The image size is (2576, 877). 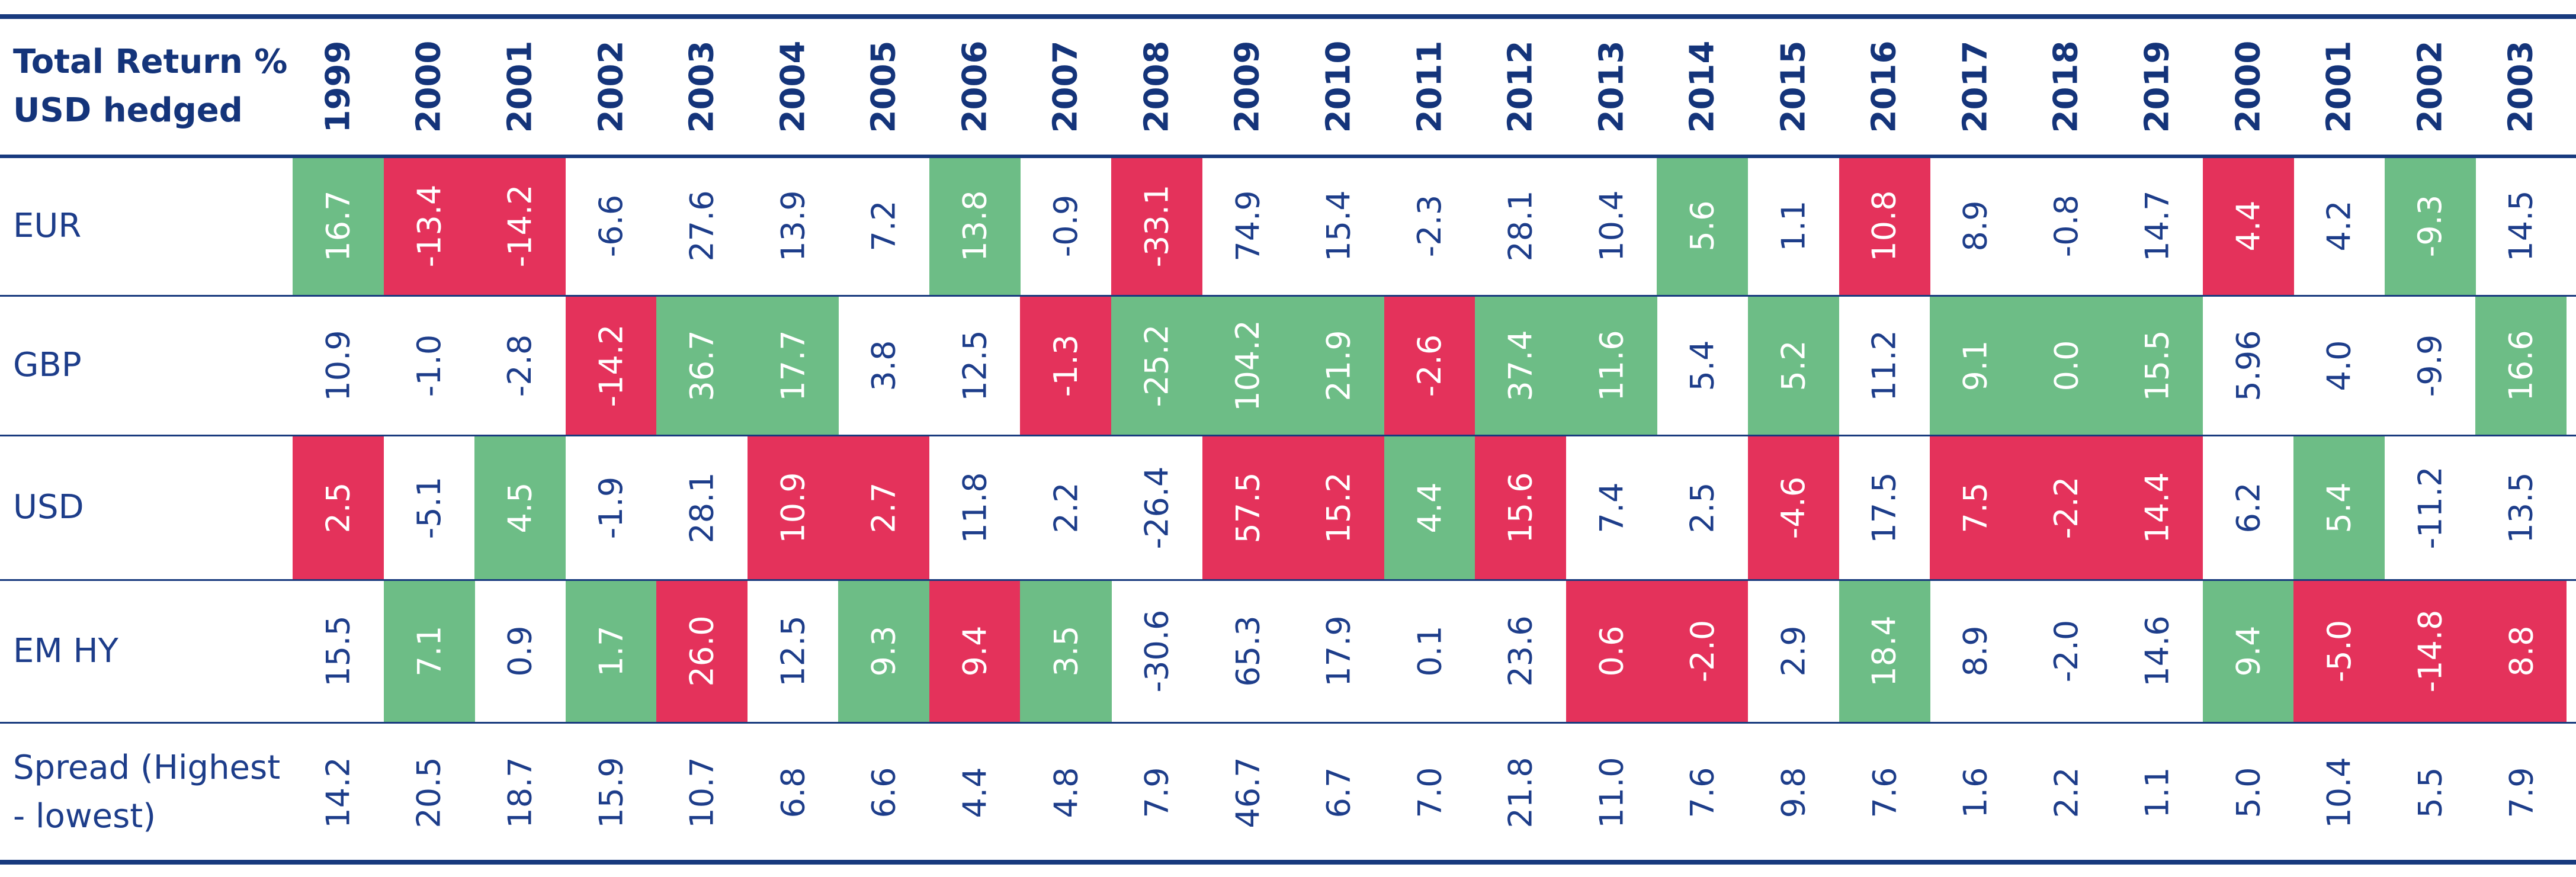 I want to click on cell-value: 20.5, so click(x=429, y=792).